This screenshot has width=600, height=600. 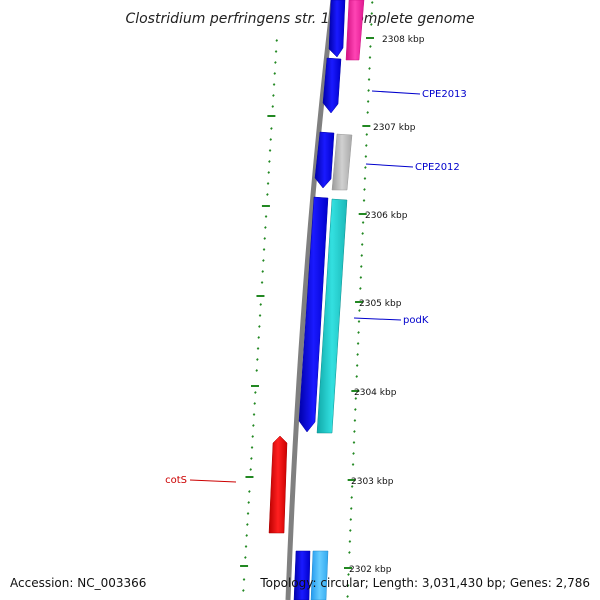 What do you see at coordinates (416, 320) in the screenshot?
I see `gene-label-podk: podK` at bounding box center [416, 320].